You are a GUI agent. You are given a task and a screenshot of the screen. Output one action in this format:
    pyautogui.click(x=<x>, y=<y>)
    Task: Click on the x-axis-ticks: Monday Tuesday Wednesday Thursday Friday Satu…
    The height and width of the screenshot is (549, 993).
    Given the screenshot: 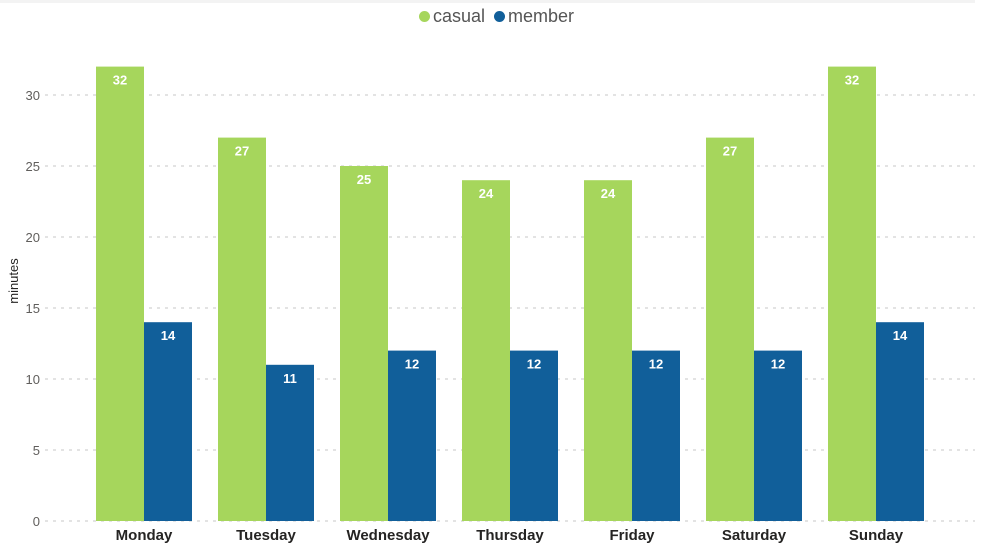 What is the action you would take?
    pyautogui.click(x=510, y=535)
    